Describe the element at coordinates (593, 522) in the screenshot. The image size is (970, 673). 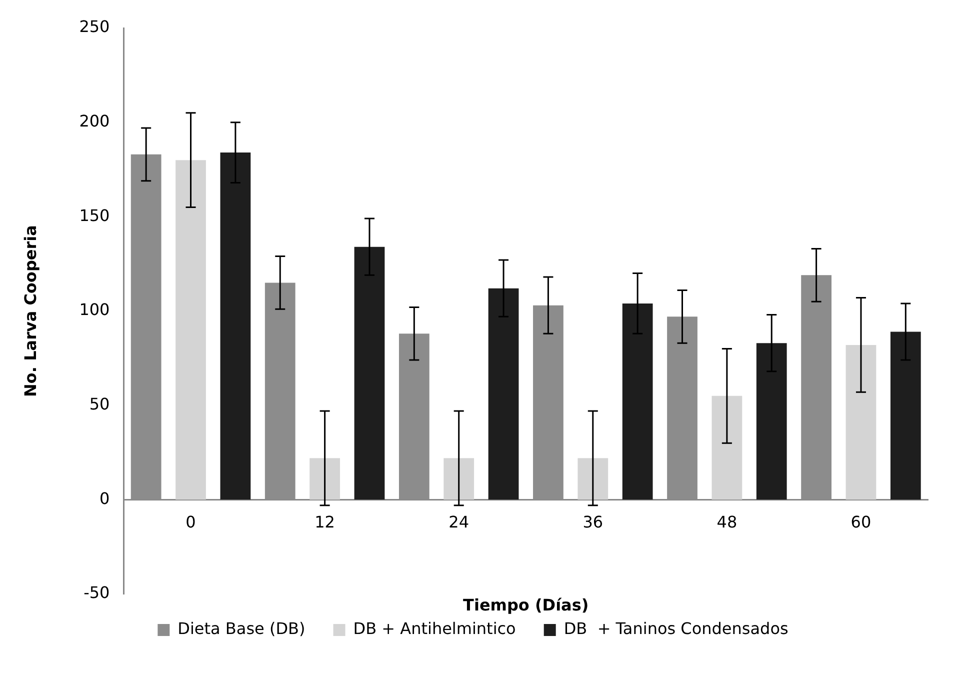
I see `x-tick-label: 36` at that location.